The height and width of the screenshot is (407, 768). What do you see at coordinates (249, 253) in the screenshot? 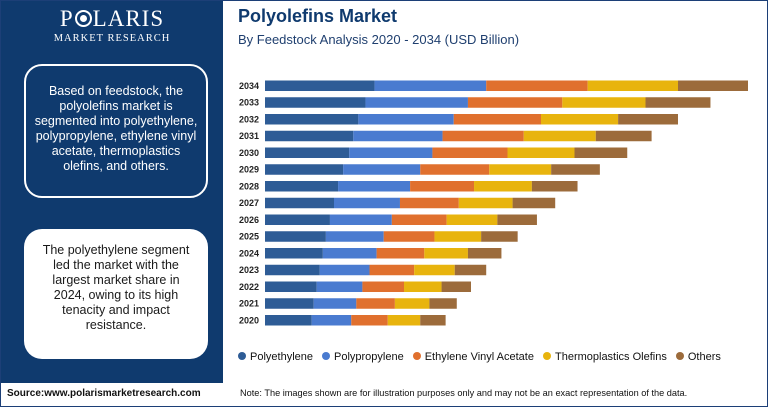
I see `y-tick-label: 2024` at bounding box center [249, 253].